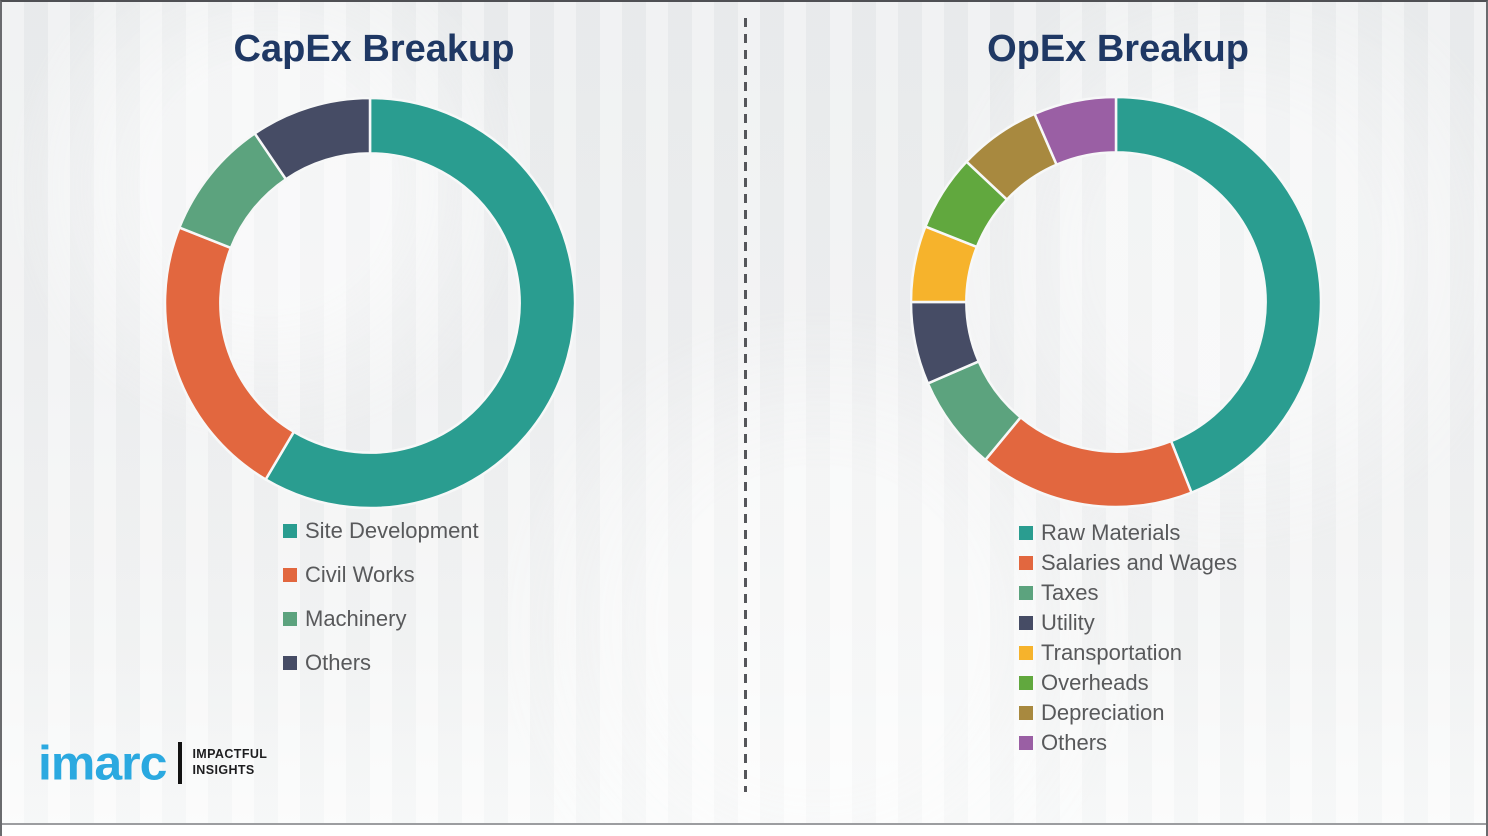 This screenshot has width=1488, height=836. Describe the element at coordinates (419, 303) in the screenshot. I see `donut-segment-site-development` at that location.